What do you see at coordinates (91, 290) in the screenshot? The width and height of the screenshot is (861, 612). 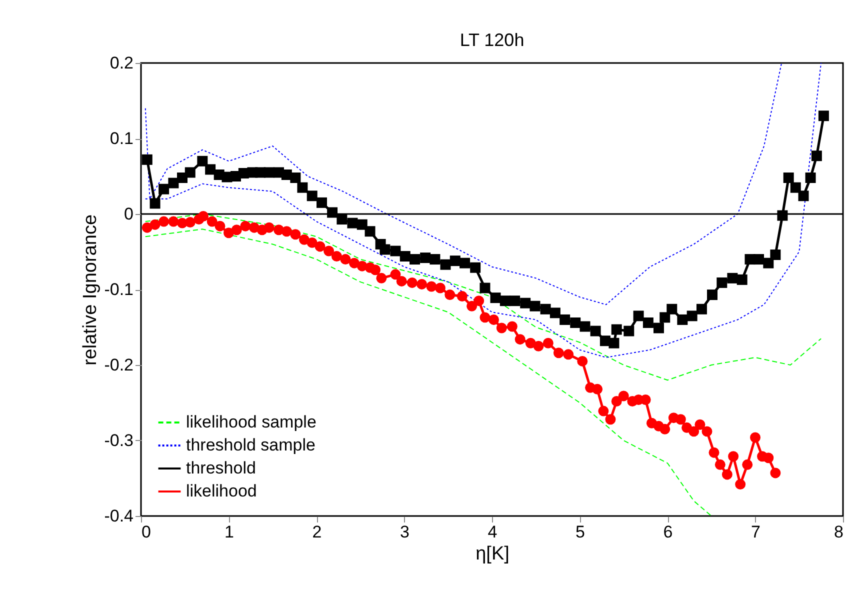 I see `y-axis-title: relative Ignorance` at bounding box center [91, 290].